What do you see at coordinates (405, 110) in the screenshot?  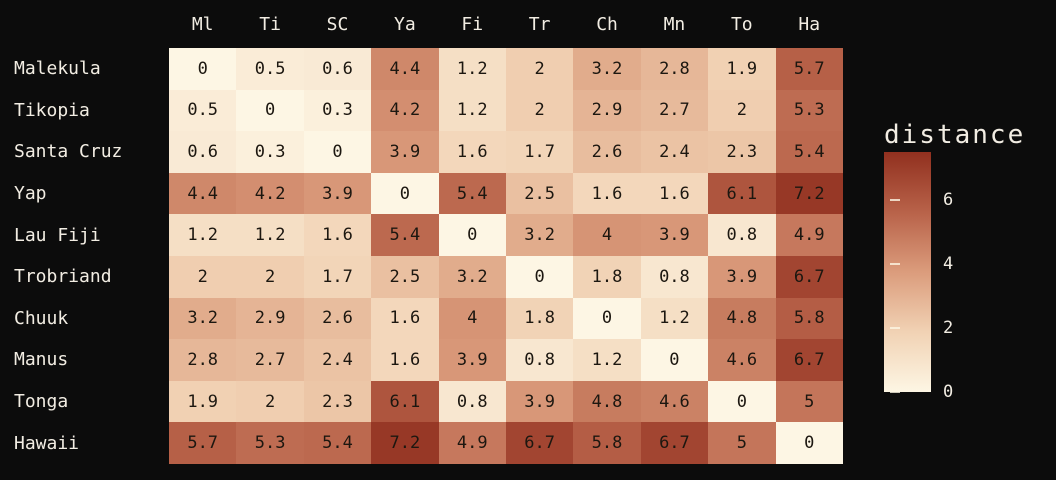 I see `heatmap-cell: 4.2` at bounding box center [405, 110].